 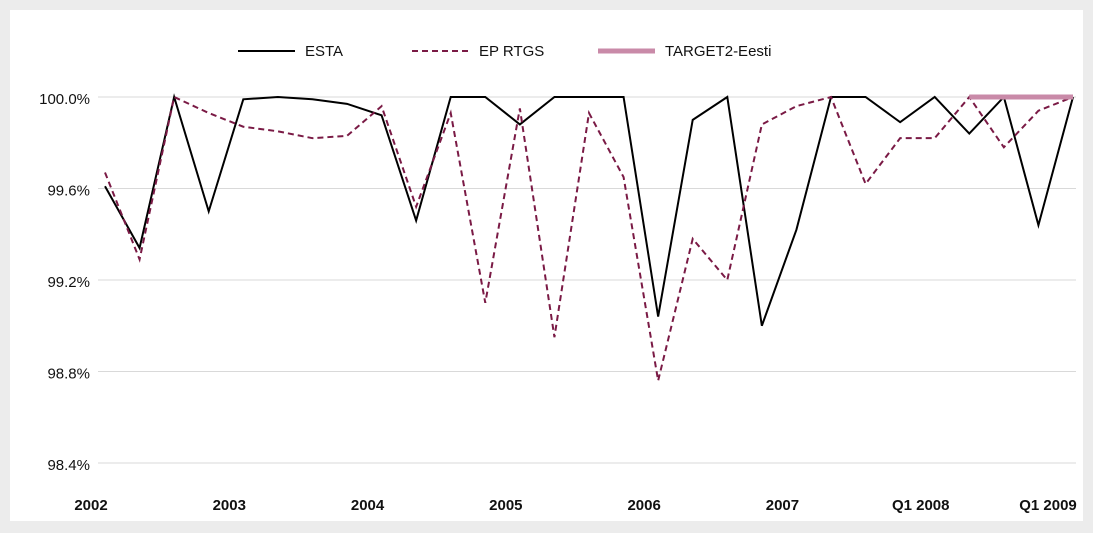 What do you see at coordinates (505, 505) in the screenshot?
I see `x-tick-label: 2005` at bounding box center [505, 505].